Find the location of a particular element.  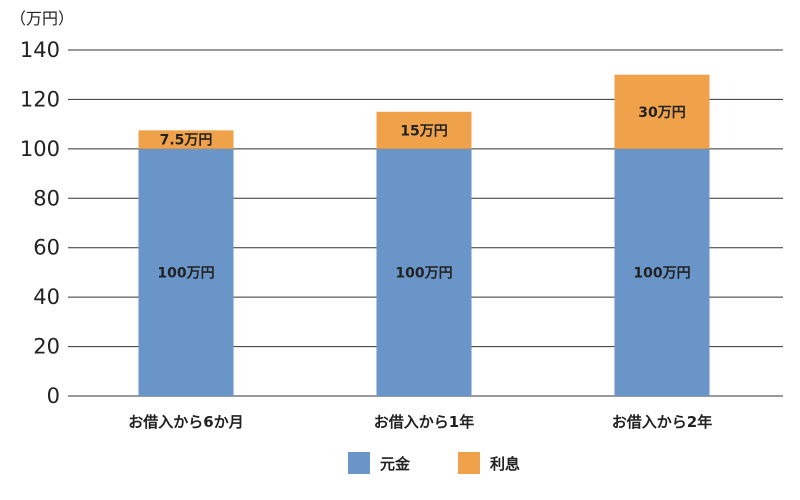

data-label: 7.5万円 is located at coordinates (186, 141).